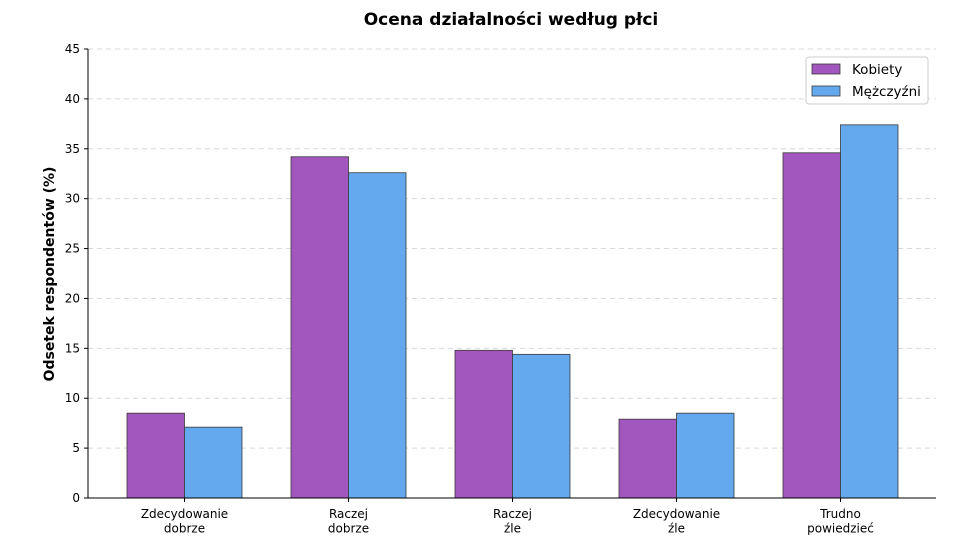 Image resolution: width=962 pixels, height=551 pixels. I want to click on x-tick-label-line: powiedzieć, so click(840, 529).